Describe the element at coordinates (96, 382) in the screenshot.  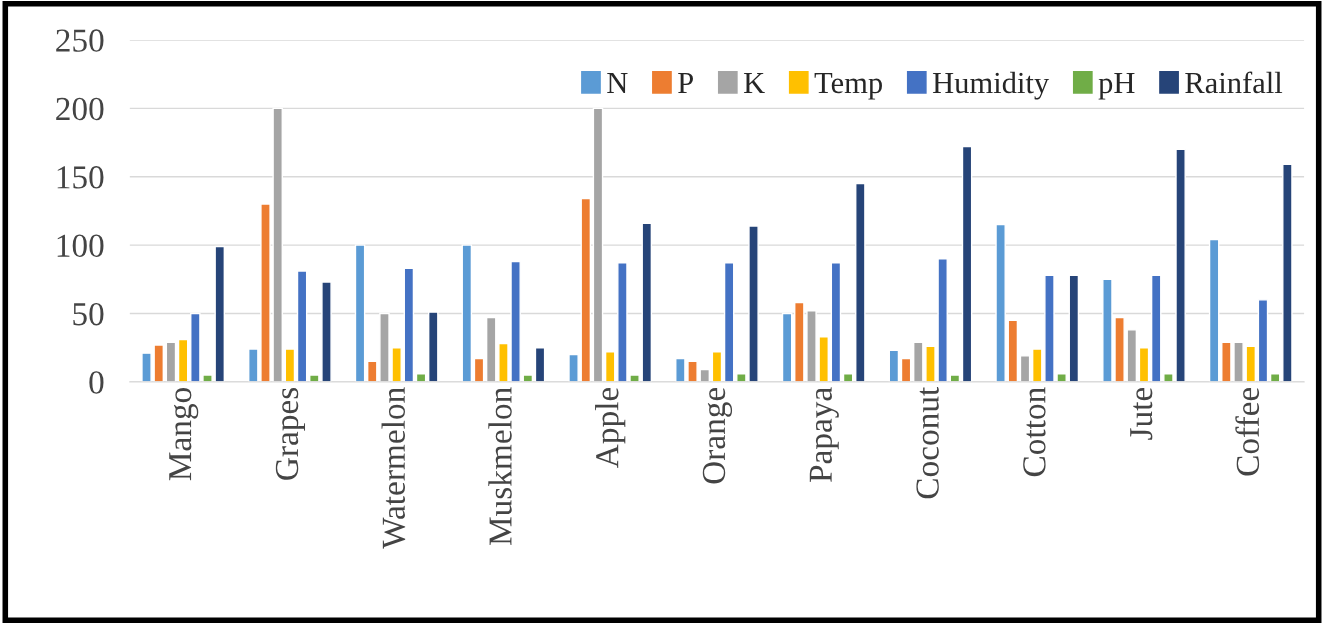
I see `y-tick-label: 0` at that location.